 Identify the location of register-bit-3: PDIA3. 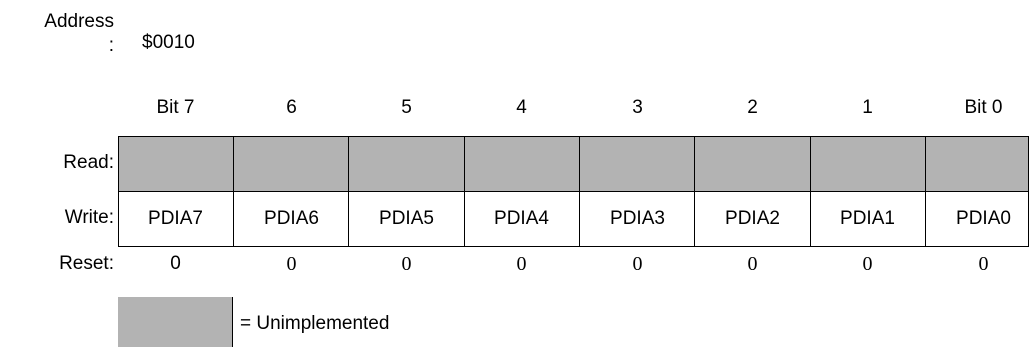
(637, 191).